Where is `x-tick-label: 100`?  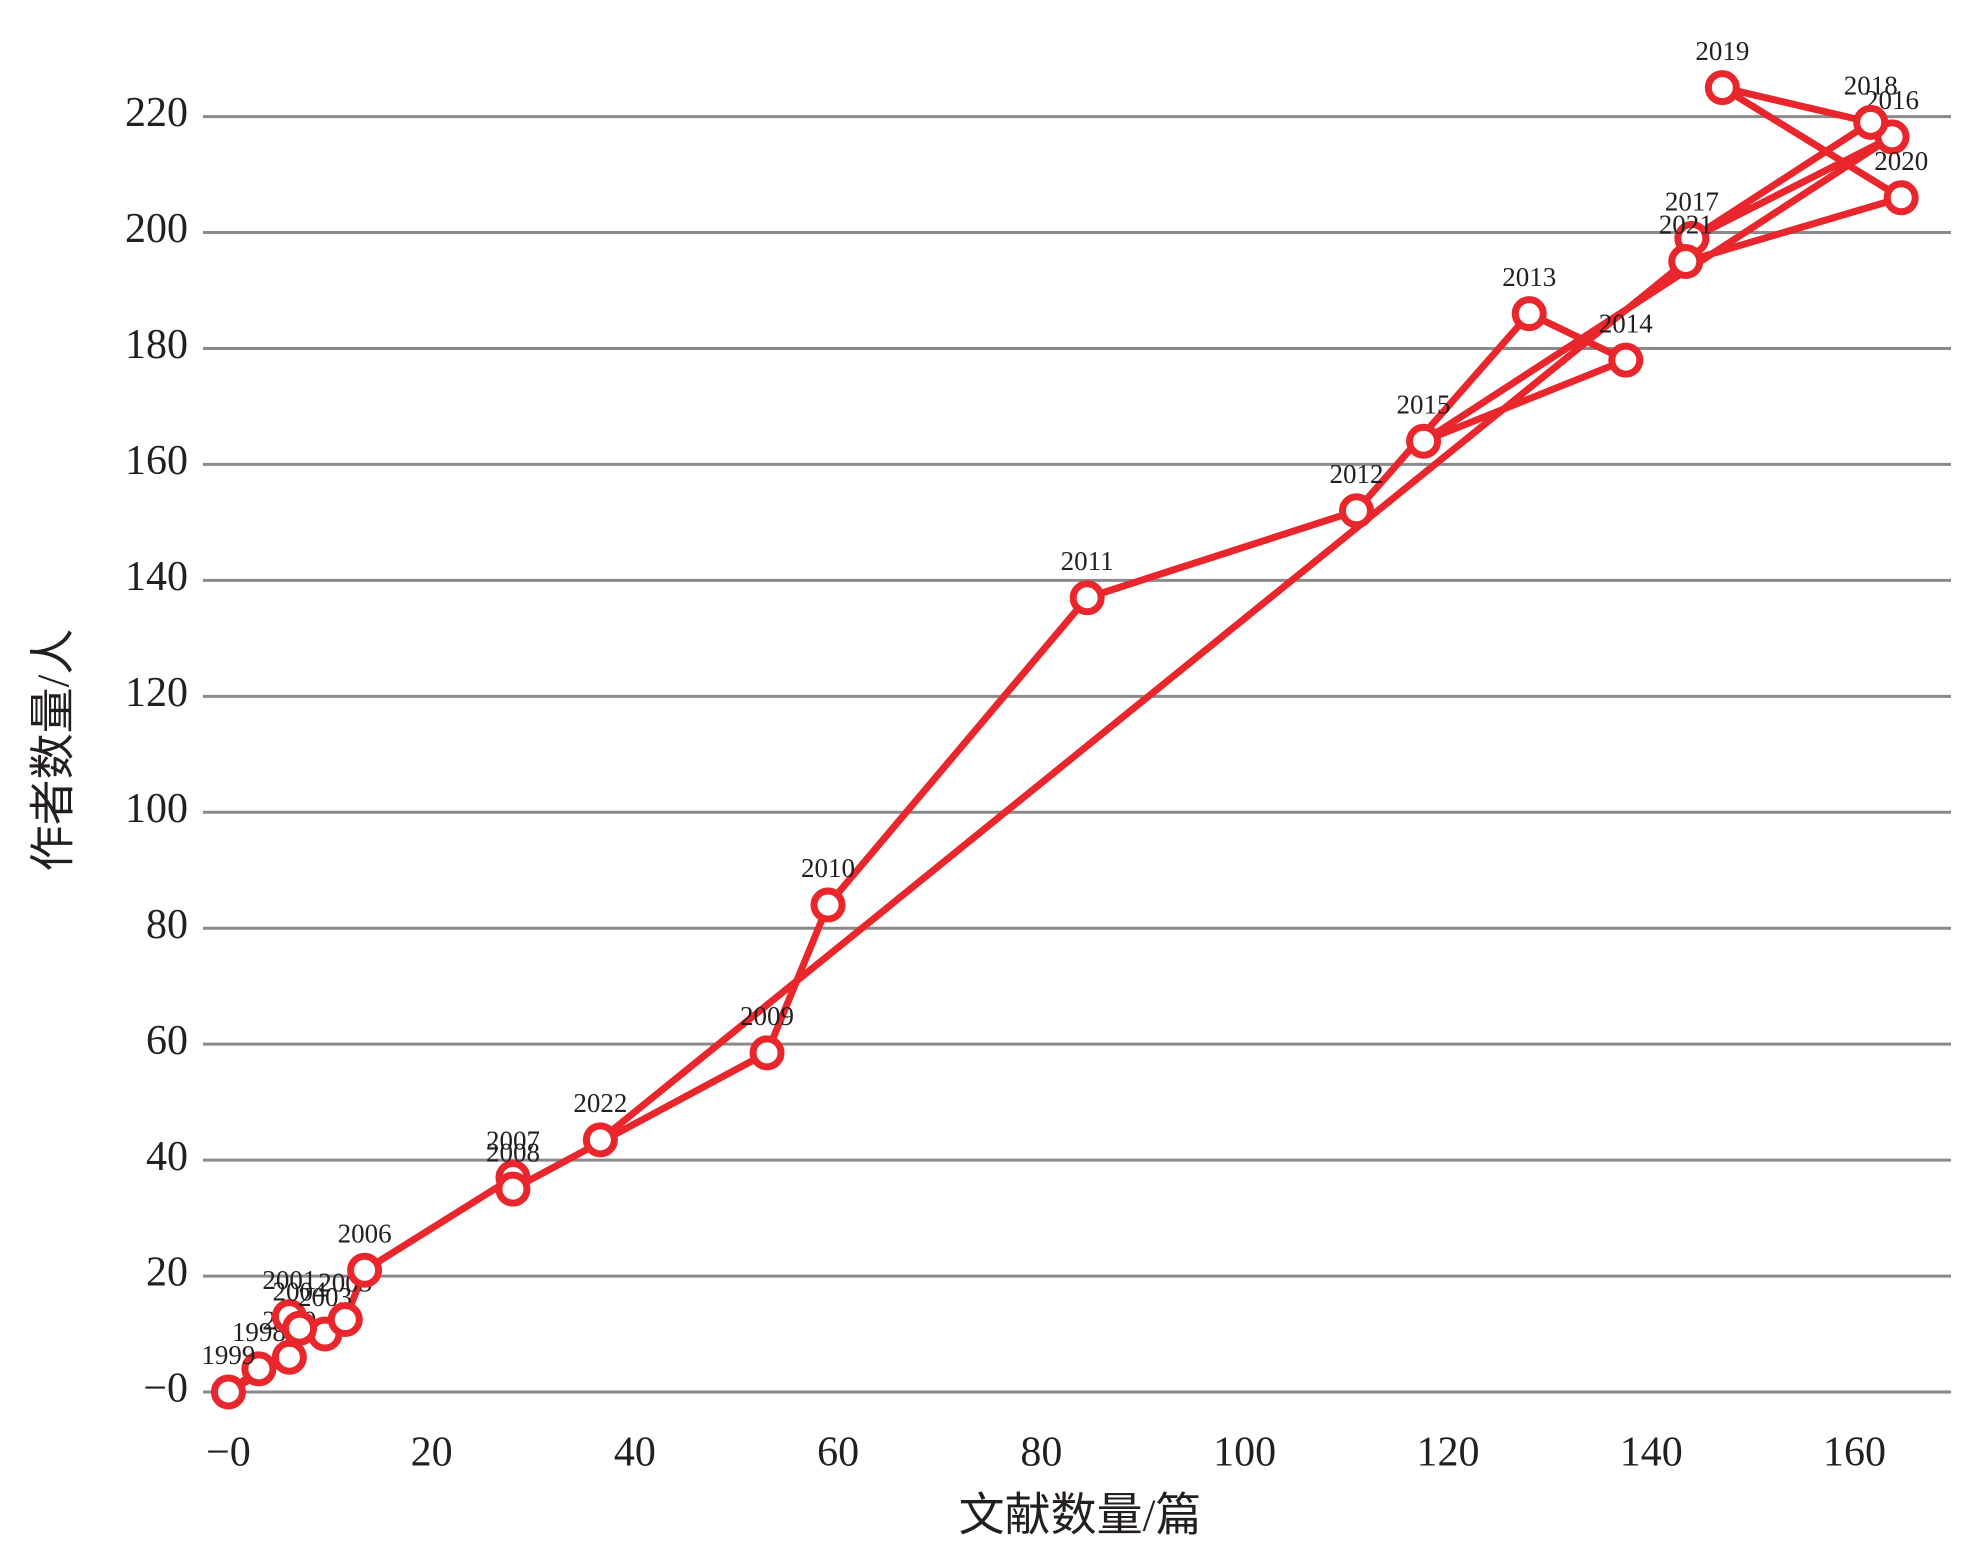 x-tick-label: 100 is located at coordinates (1244, 1453).